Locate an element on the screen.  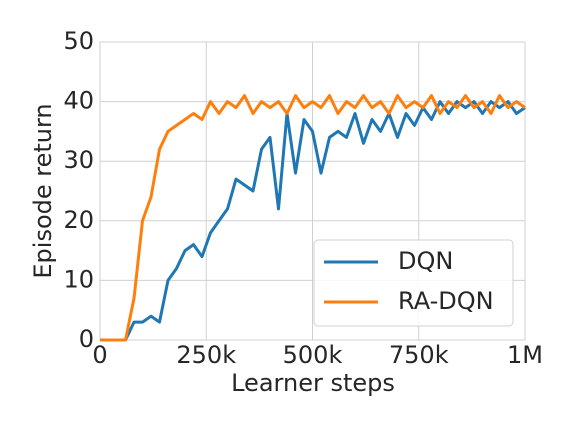
y-tick-label: 50 is located at coordinates (78, 41).